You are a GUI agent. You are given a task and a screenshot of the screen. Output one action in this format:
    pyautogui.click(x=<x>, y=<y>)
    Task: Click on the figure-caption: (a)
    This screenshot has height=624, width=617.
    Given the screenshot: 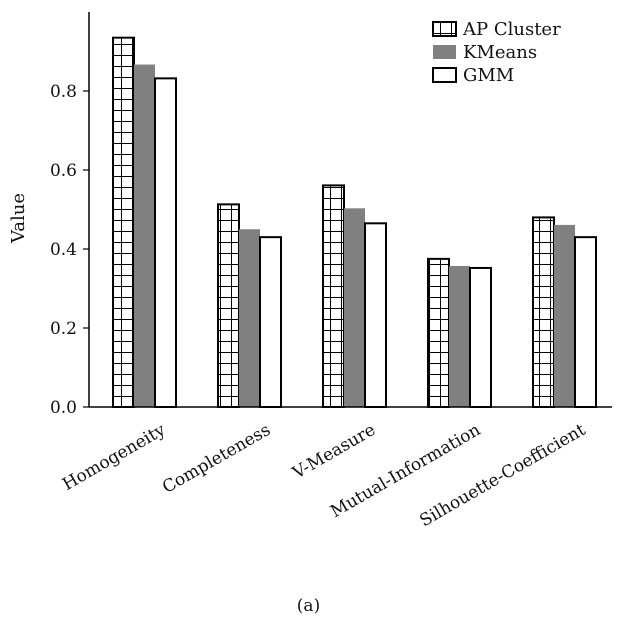 What is the action you would take?
    pyautogui.click(x=308, y=606)
    